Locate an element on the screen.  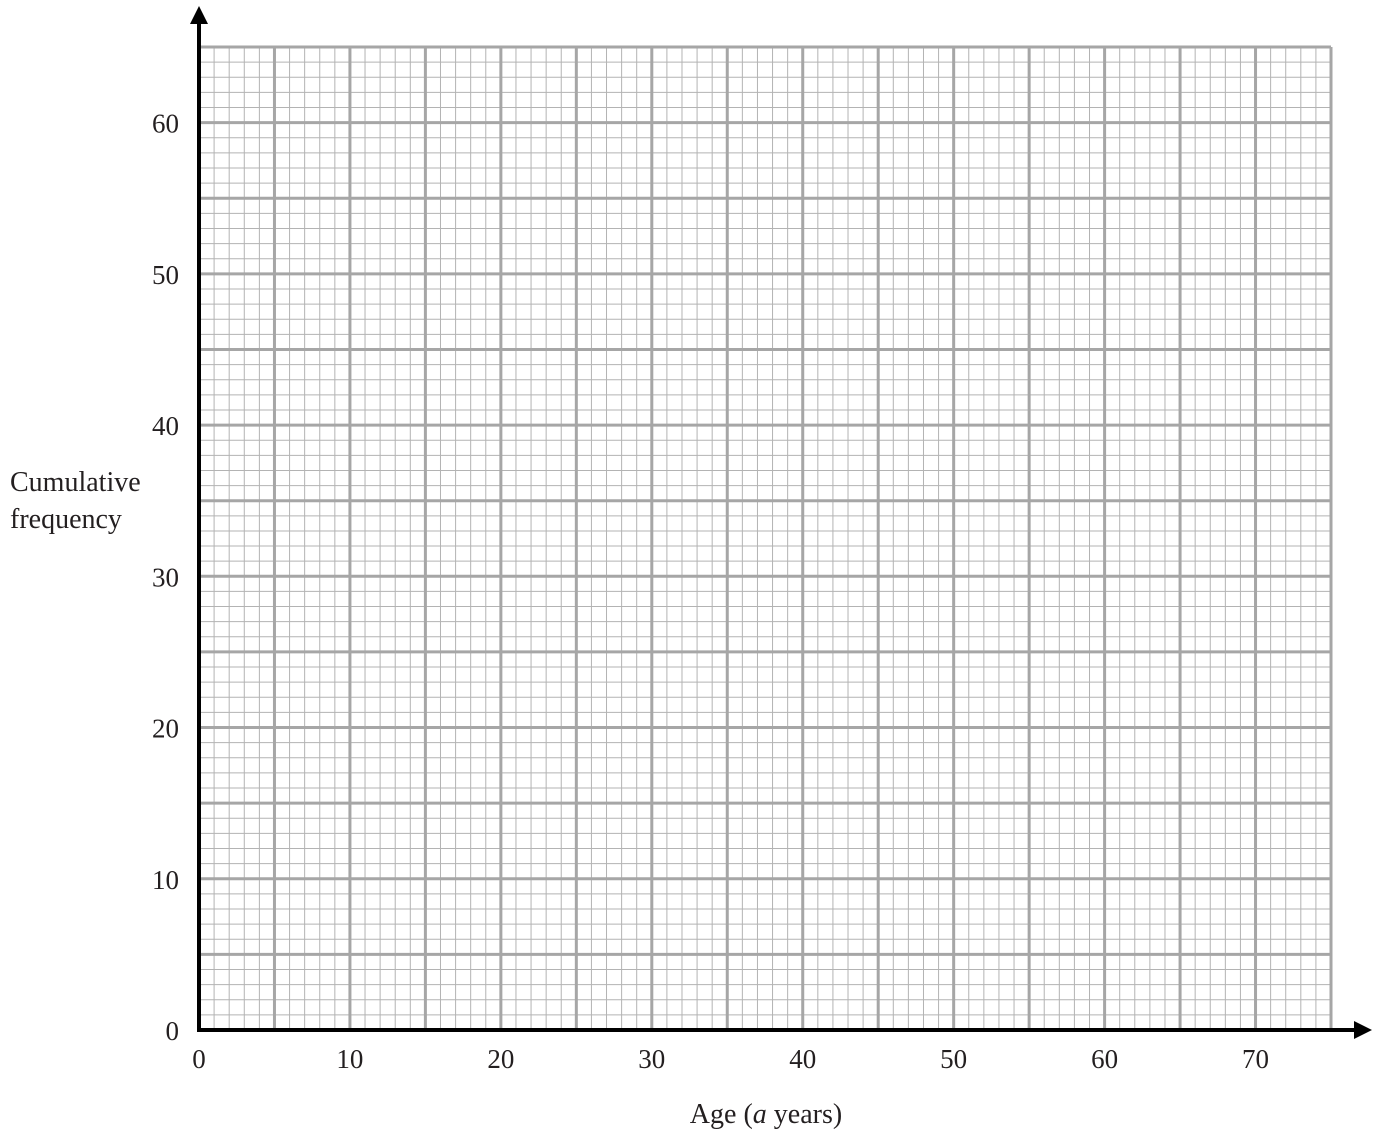
x-tick-label: 40 is located at coordinates (802, 1059).